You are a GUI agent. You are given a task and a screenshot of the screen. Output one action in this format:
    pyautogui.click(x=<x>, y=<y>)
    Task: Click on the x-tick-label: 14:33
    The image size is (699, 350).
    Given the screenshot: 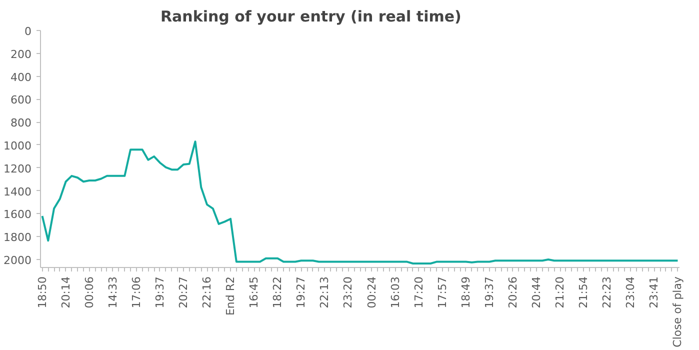 What is the action you would take?
    pyautogui.click(x=113, y=292)
    